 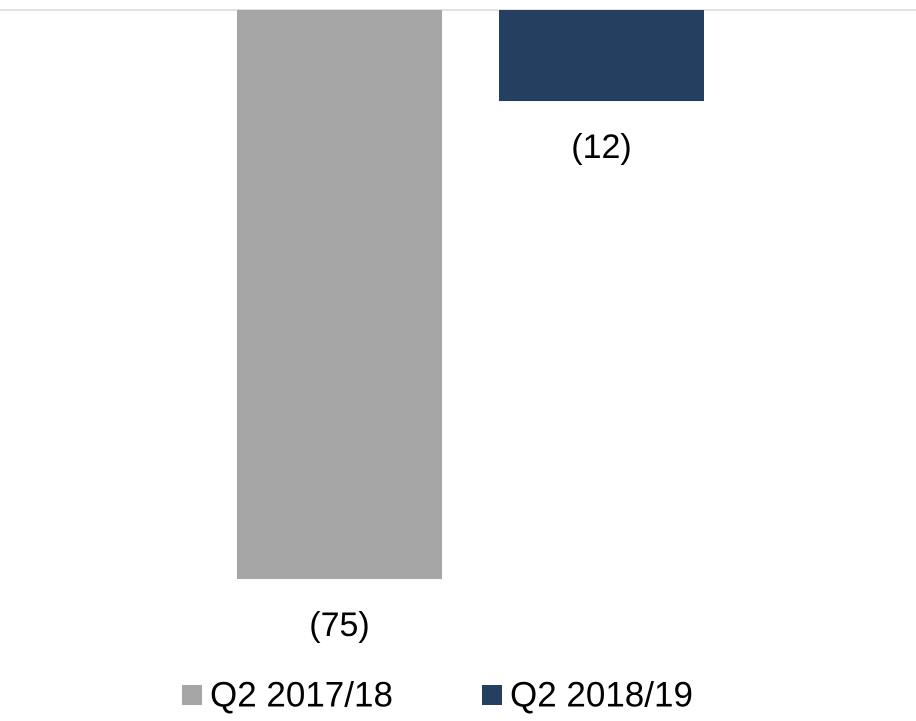 What do you see at coordinates (339, 625) in the screenshot?
I see `data-label: (75)` at bounding box center [339, 625].